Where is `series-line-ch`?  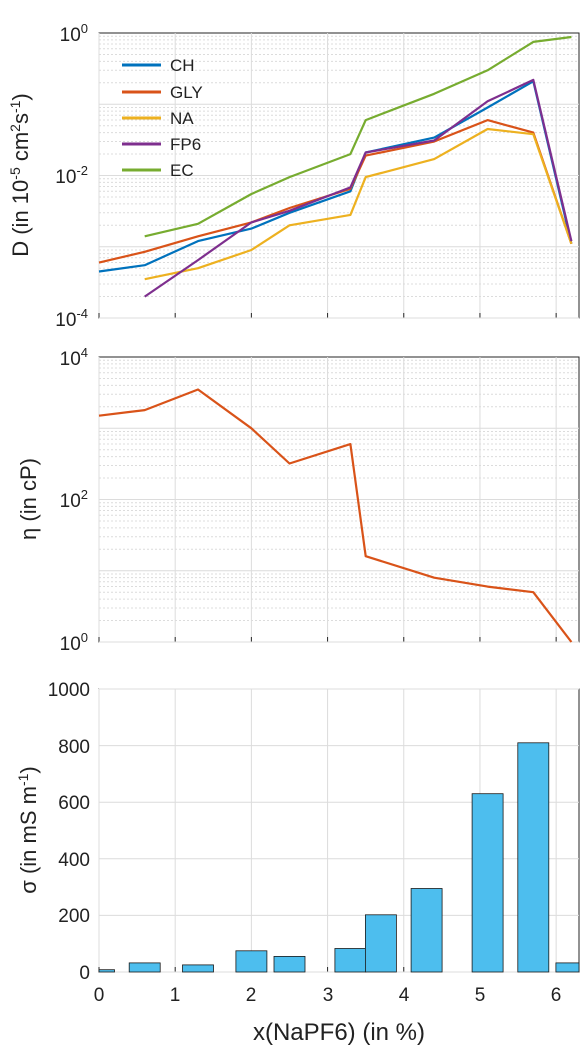 series-line-ch is located at coordinates (335, 176).